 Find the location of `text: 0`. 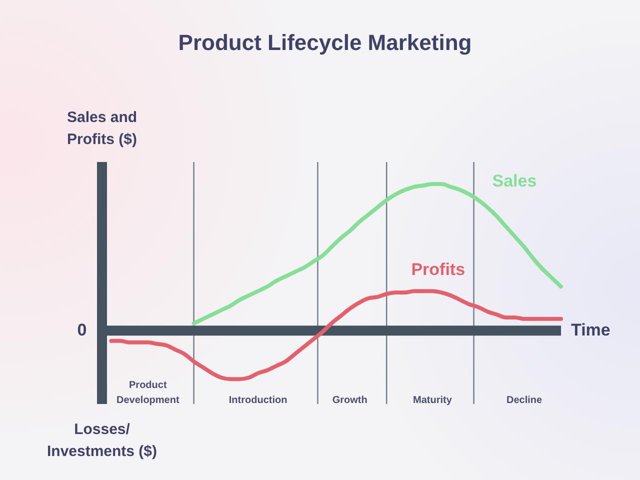

text: 0 is located at coordinates (82, 330).